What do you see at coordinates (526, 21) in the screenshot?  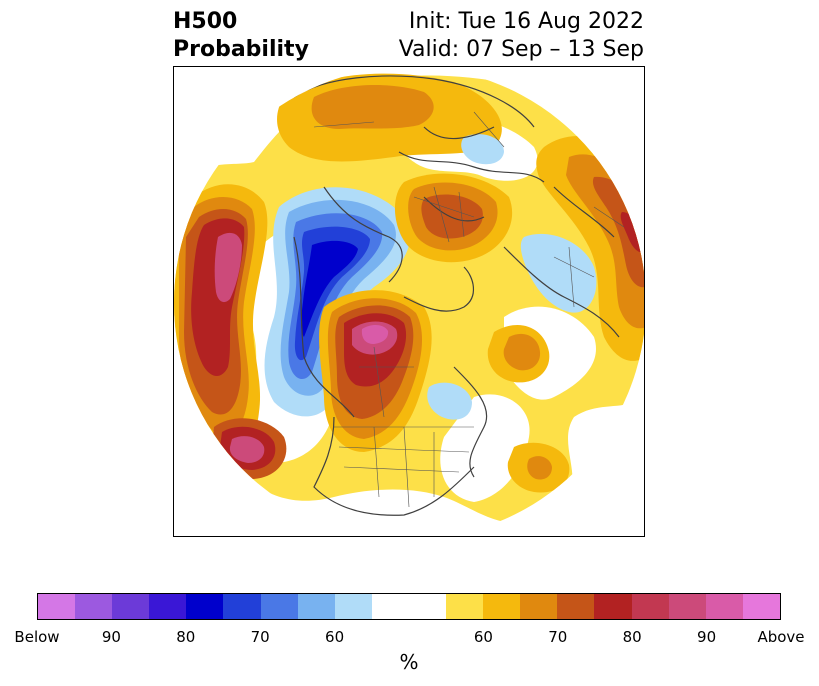 I see `init-date: Init: Tue 16 Aug 2022` at bounding box center [526, 21].